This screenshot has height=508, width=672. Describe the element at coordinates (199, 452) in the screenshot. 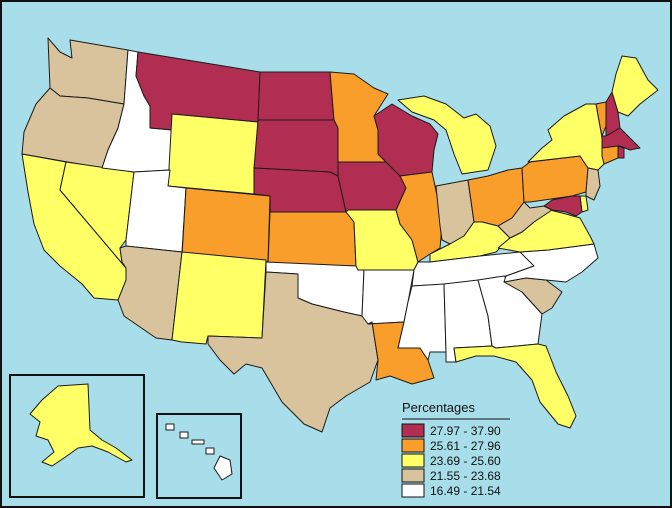

I see `state-hi-group` at that location.